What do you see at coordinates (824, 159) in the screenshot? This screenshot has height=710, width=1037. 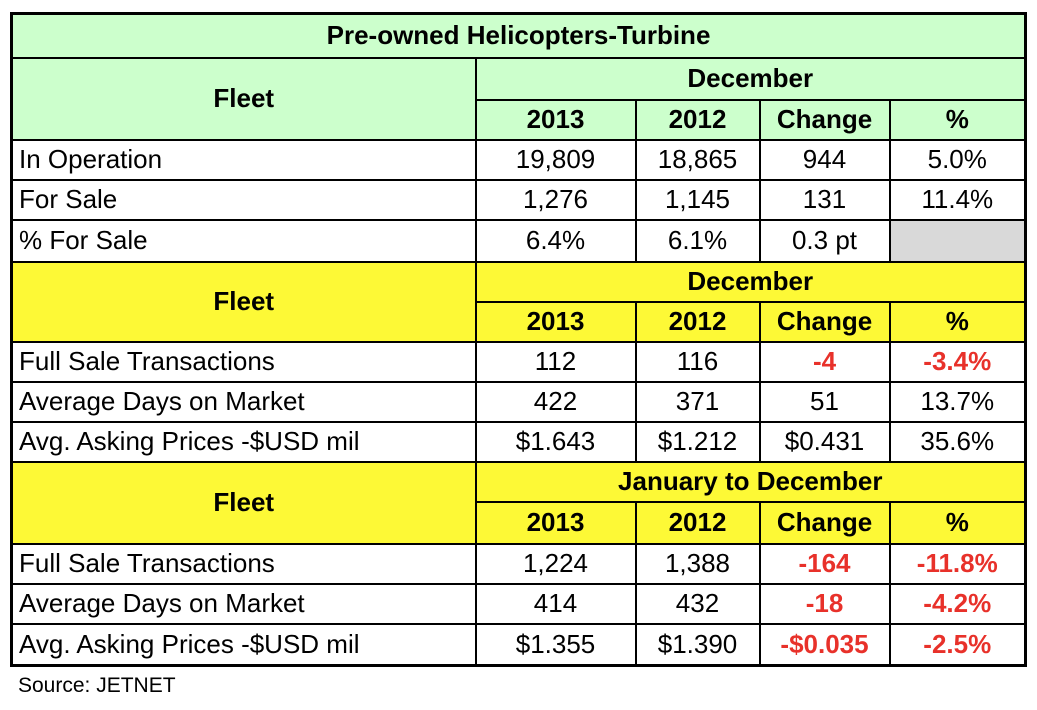 I see `cell-value: 944` at bounding box center [824, 159].